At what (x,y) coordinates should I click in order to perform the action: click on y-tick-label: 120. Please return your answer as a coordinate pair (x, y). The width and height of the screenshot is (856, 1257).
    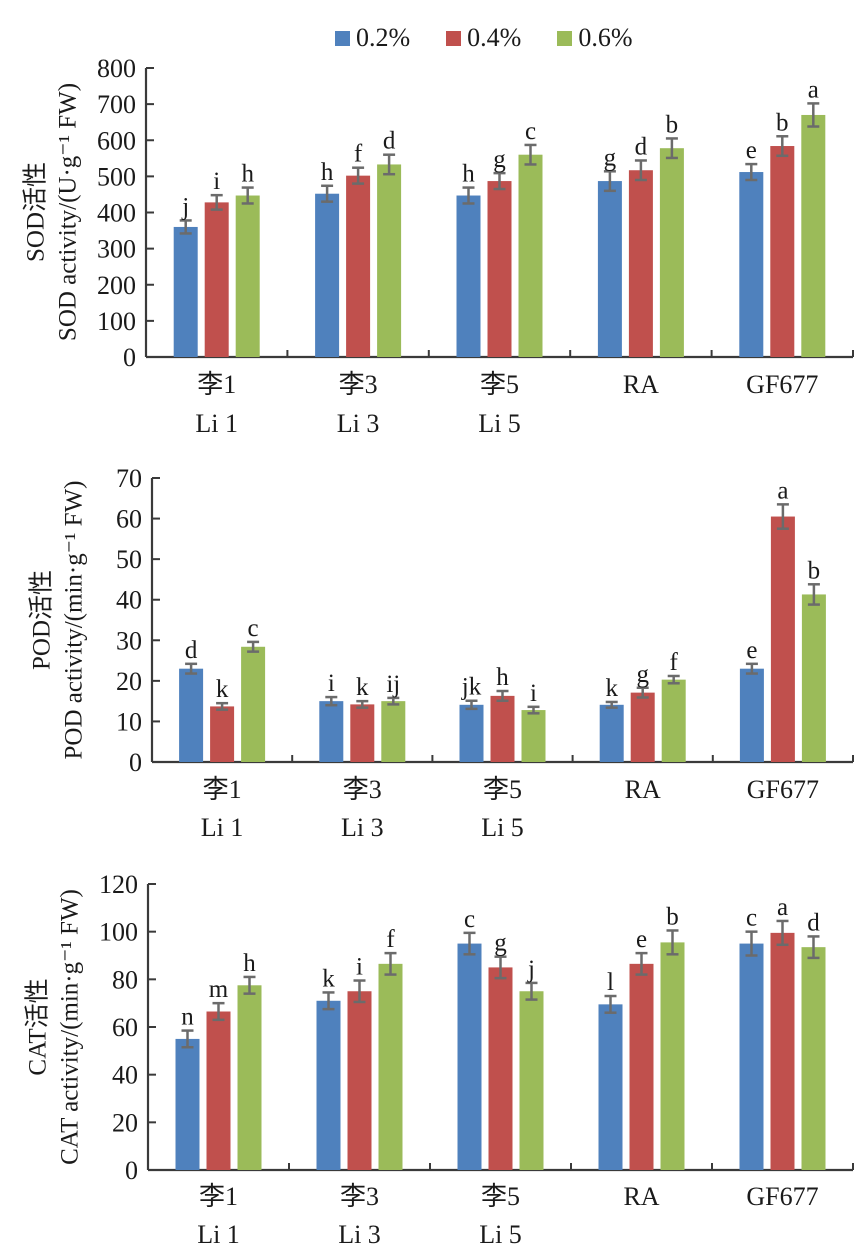
    Looking at the image, I should click on (118, 884).